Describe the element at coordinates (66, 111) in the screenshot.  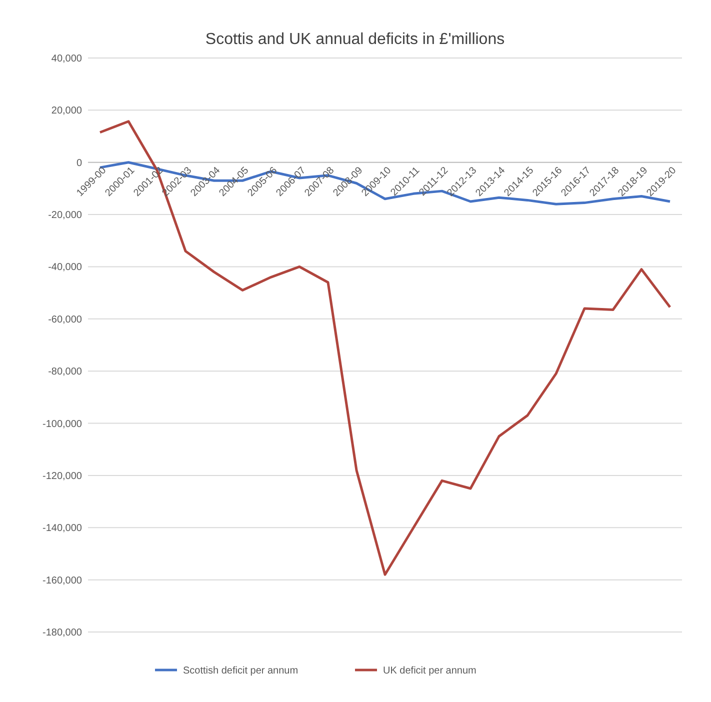
I see `y-tick-label: 20,000` at that location.